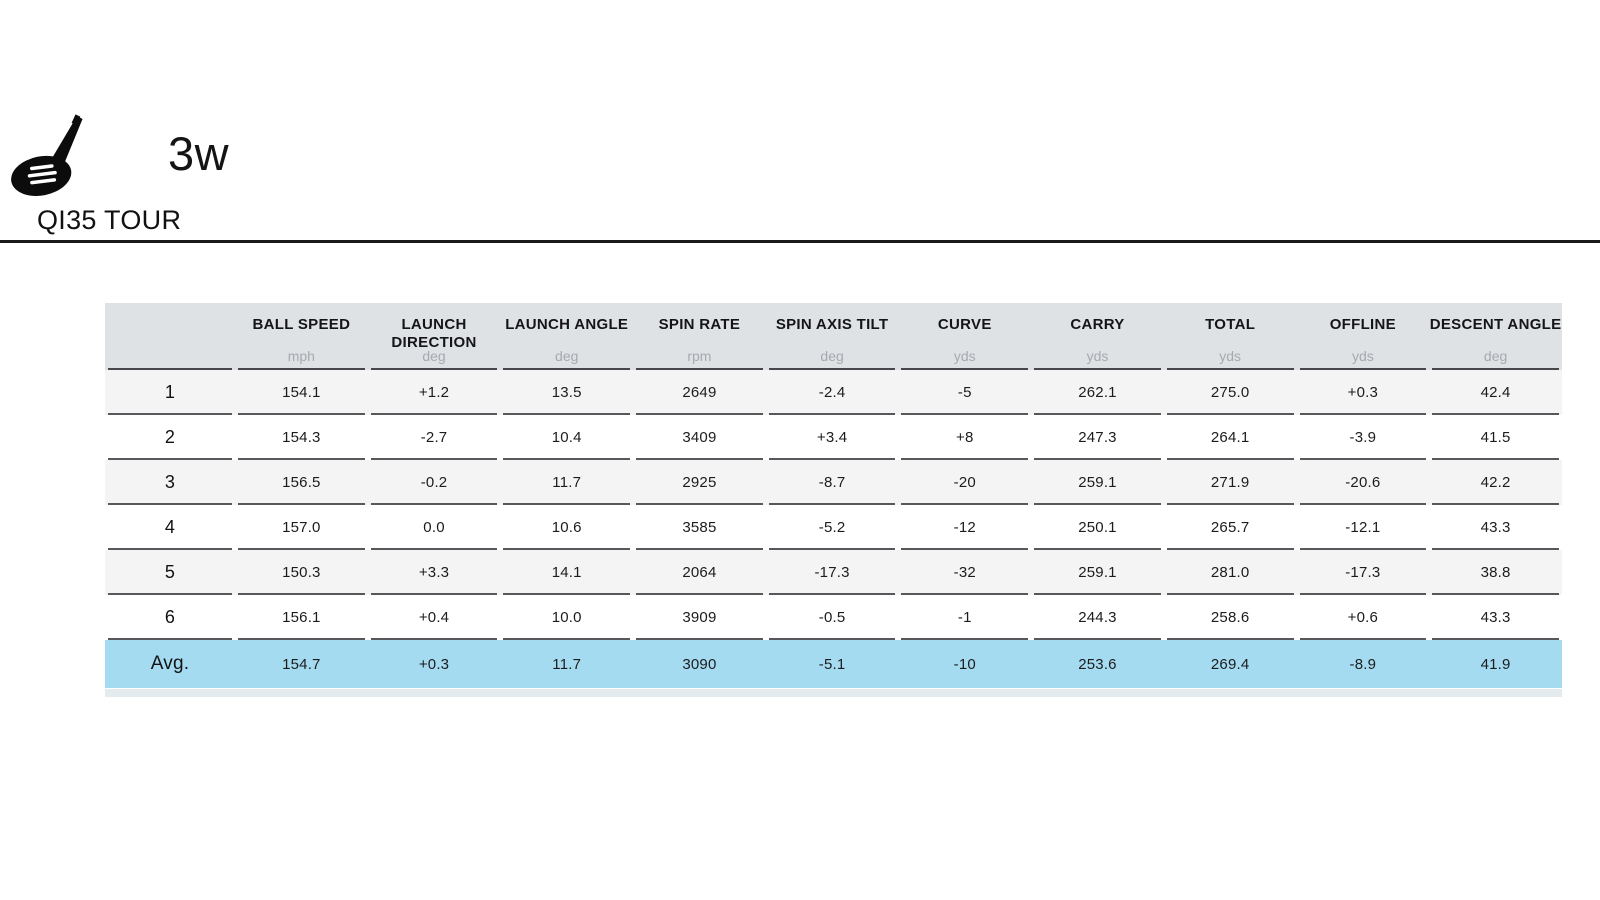 The height and width of the screenshot is (900, 1600). I want to click on shot-number: 3, so click(170, 482).